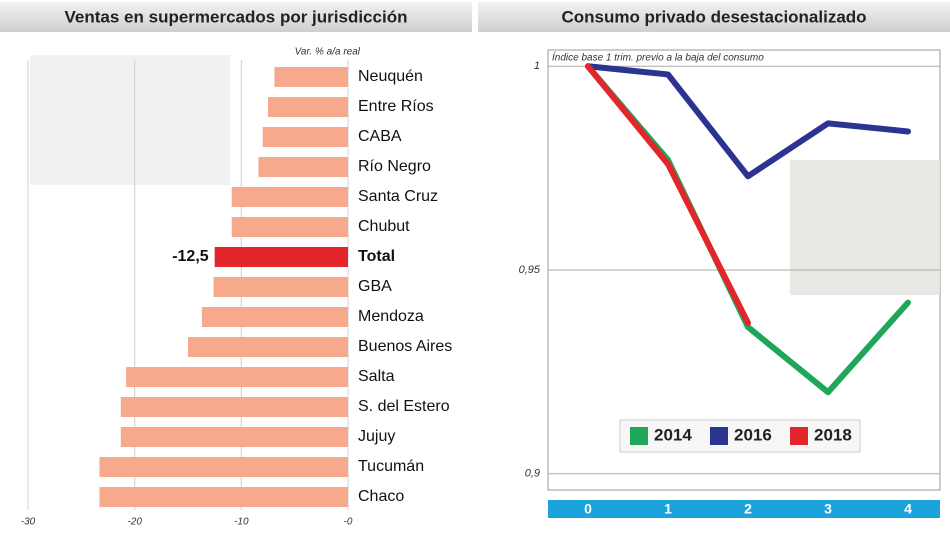 Image resolution: width=950 pixels, height=533 pixels. I want to click on category-label: CABA, so click(380, 136).